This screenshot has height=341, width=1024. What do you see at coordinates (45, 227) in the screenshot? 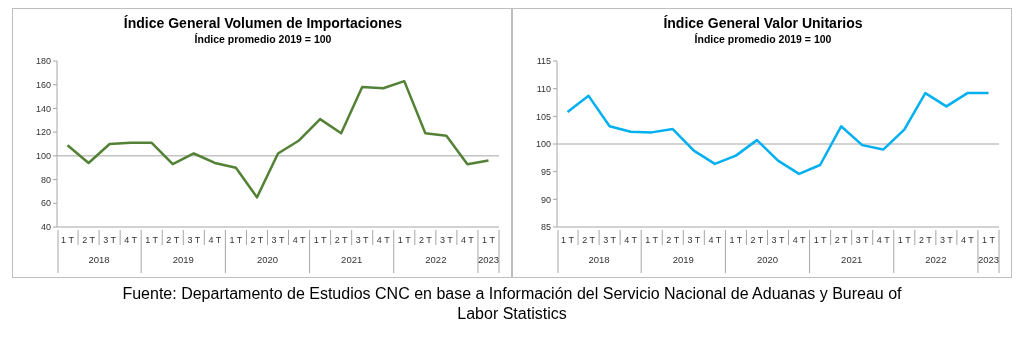
I see `y-tick-label: 40` at bounding box center [45, 227].